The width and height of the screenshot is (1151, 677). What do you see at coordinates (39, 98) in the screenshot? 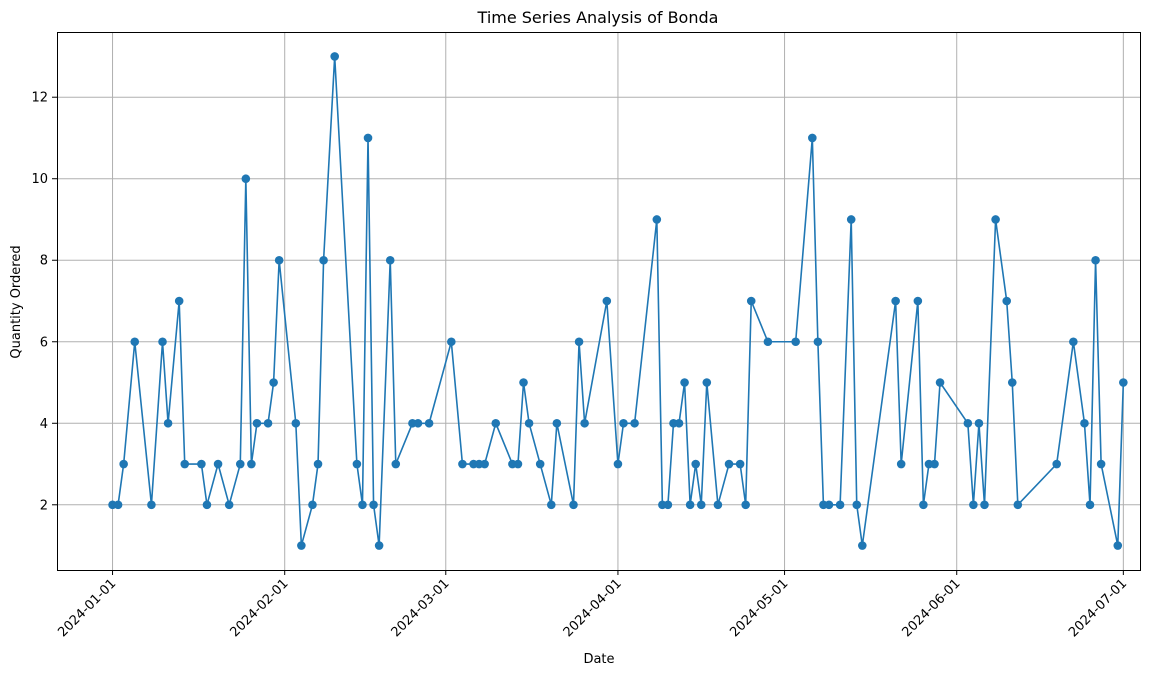
I see `y-tick-label: 12` at bounding box center [39, 98].